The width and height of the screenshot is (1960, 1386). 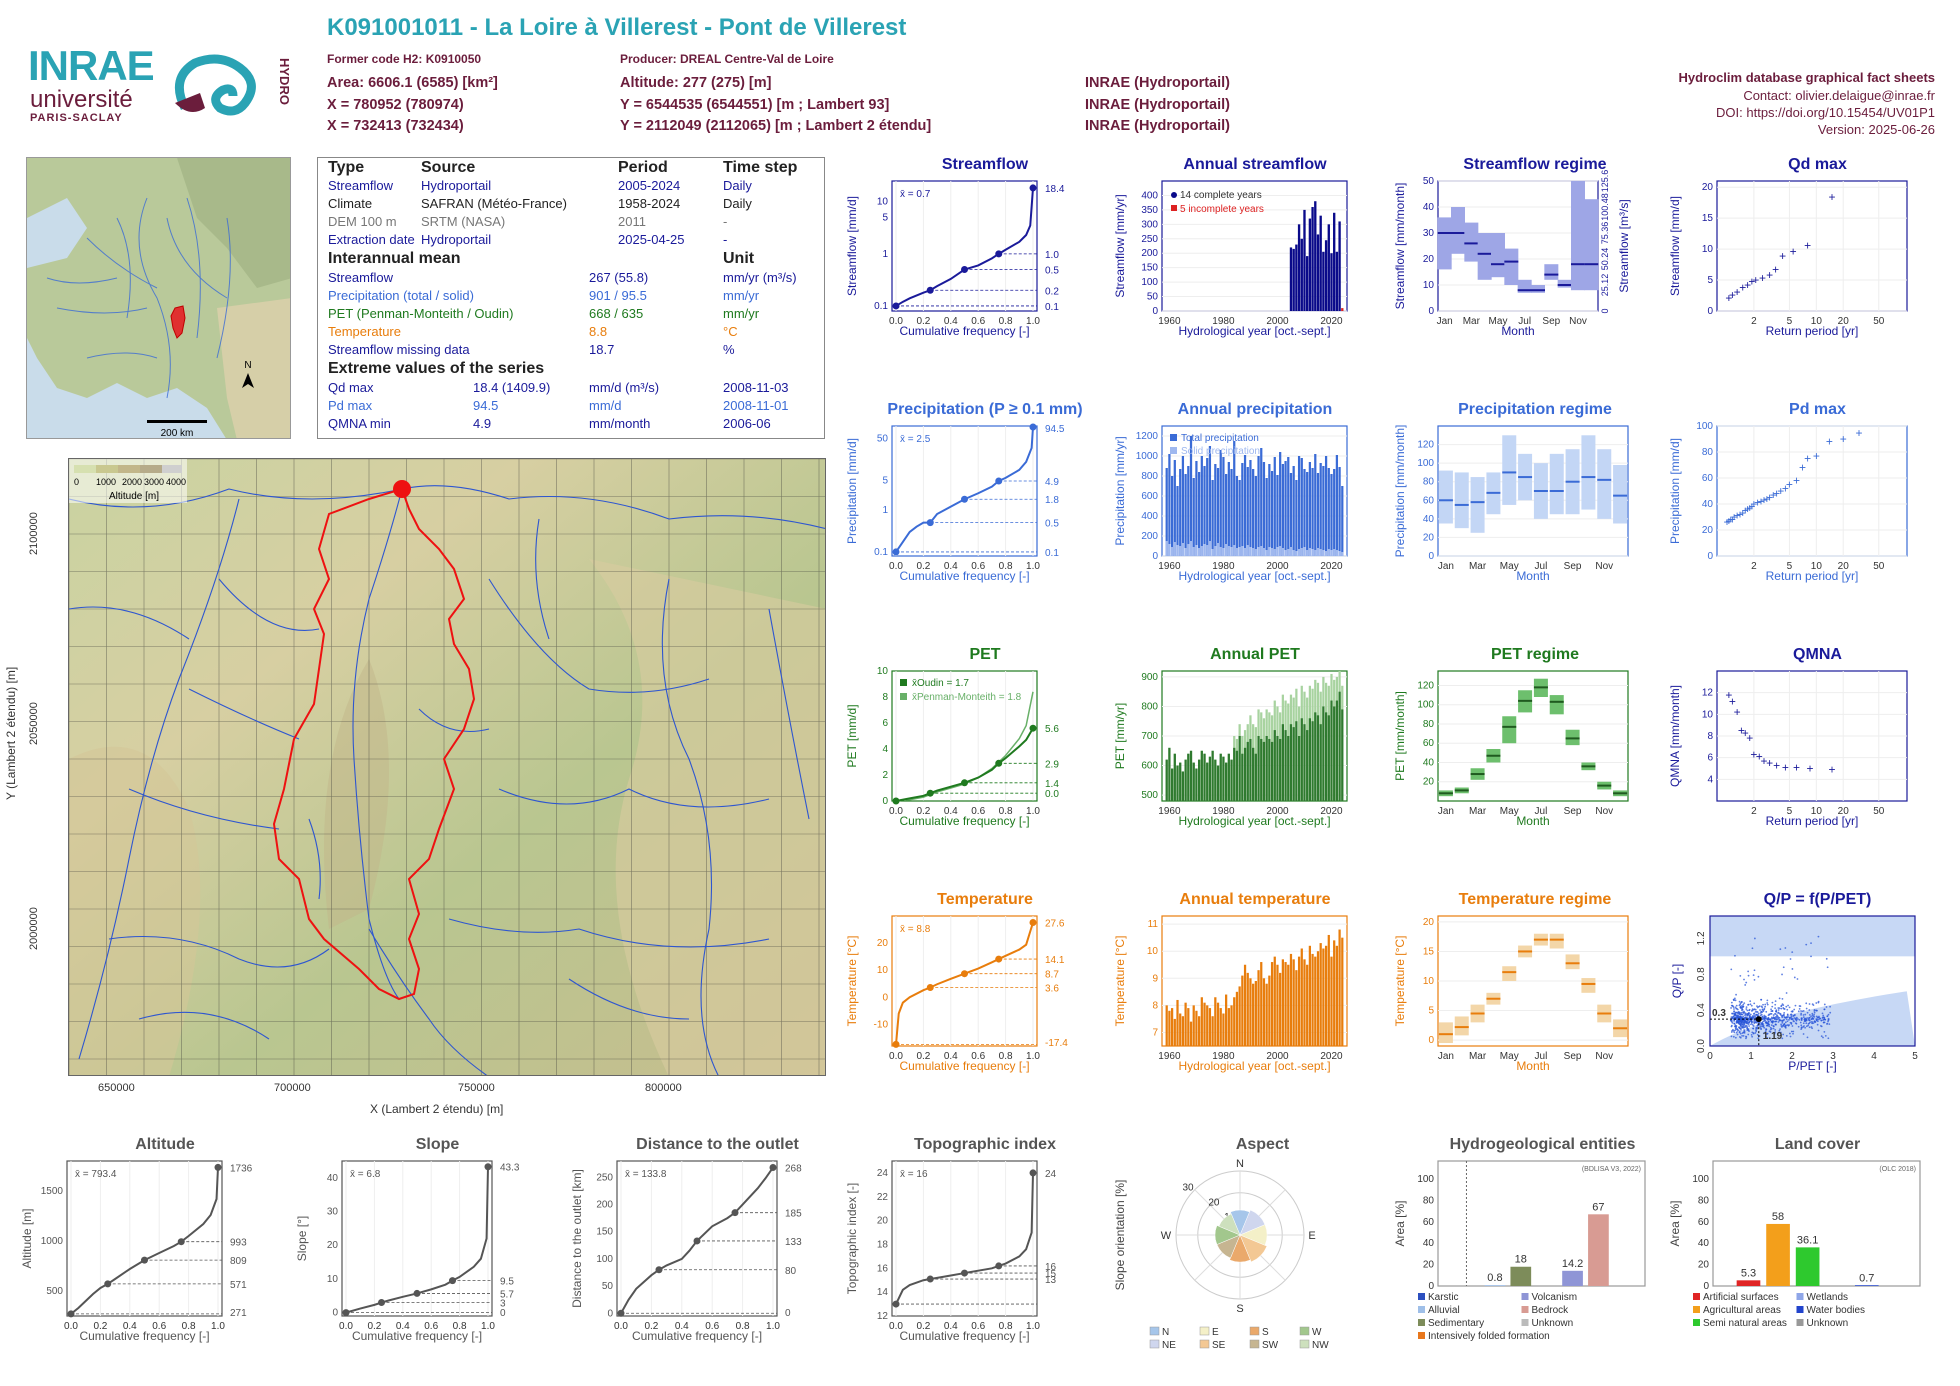 What do you see at coordinates (361, 185) in the screenshot?
I see `info-type: Streamflow` at bounding box center [361, 185].